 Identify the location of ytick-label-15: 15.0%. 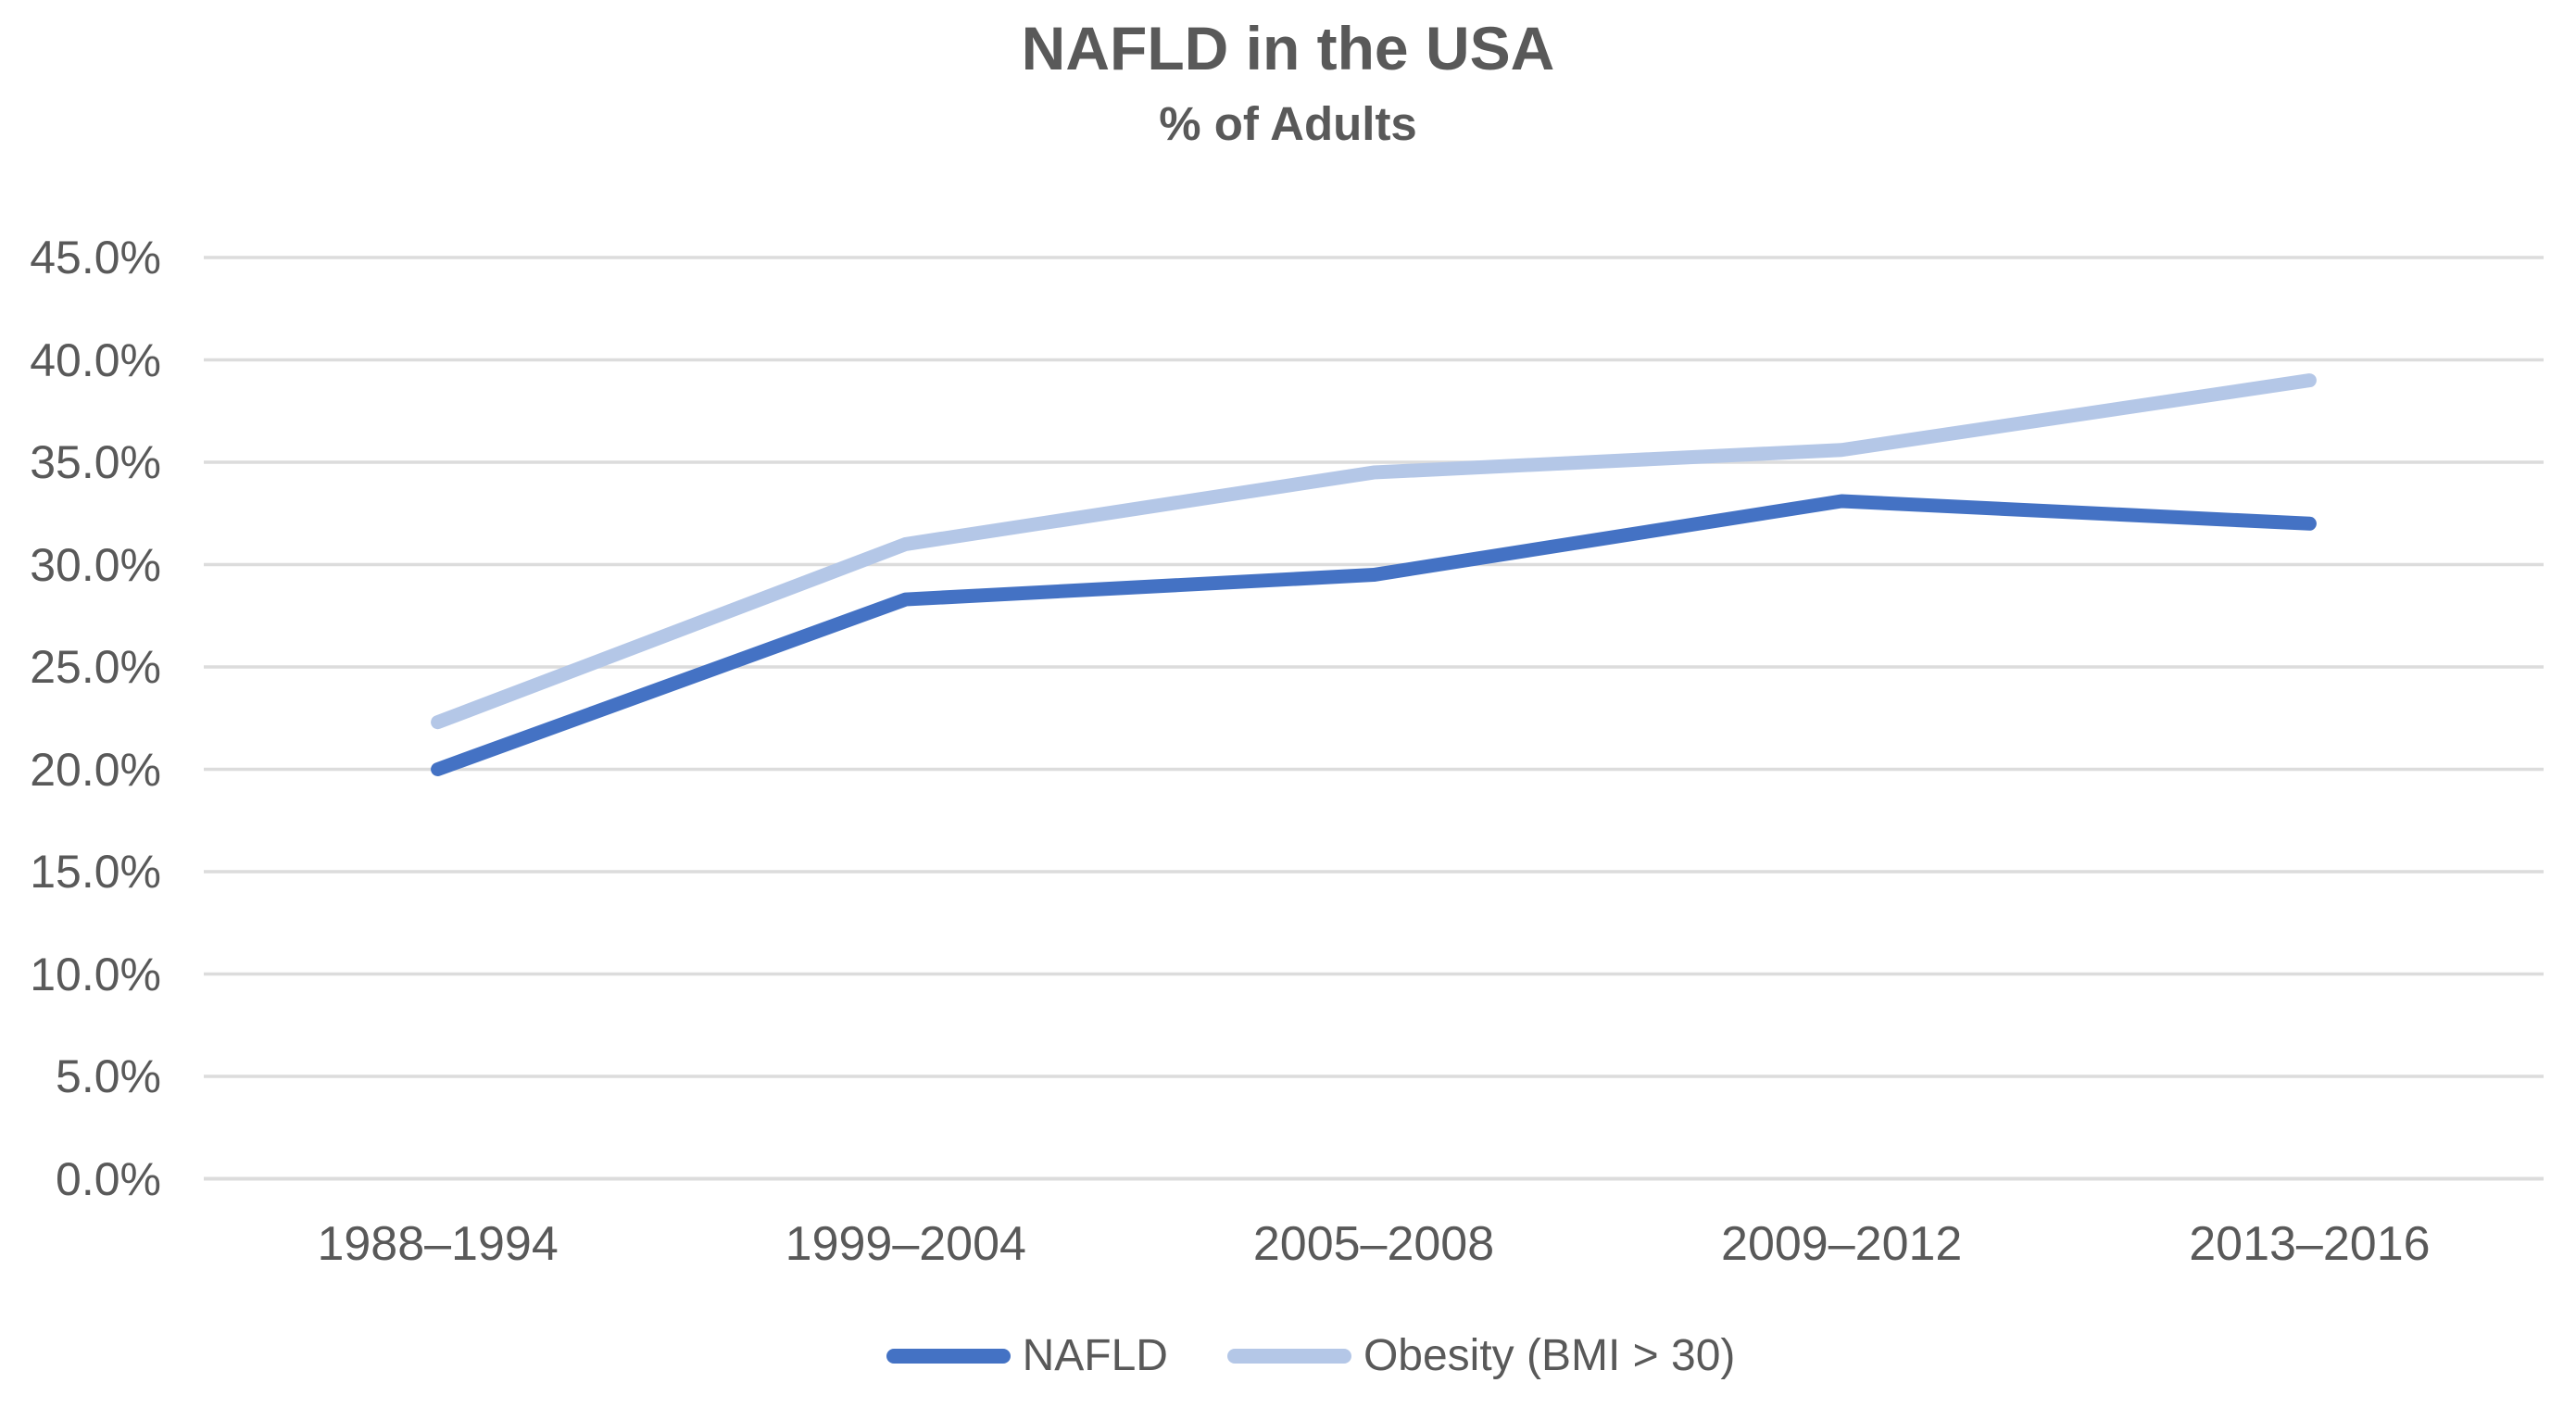
(95, 872).